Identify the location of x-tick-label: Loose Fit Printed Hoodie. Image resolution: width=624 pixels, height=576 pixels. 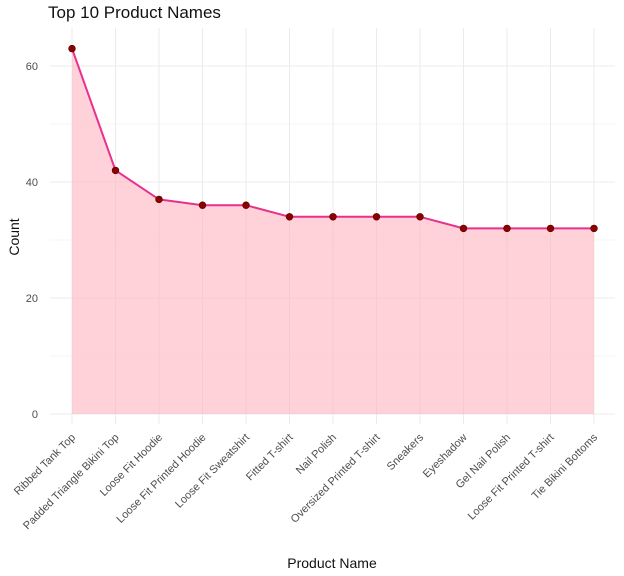
(162, 479).